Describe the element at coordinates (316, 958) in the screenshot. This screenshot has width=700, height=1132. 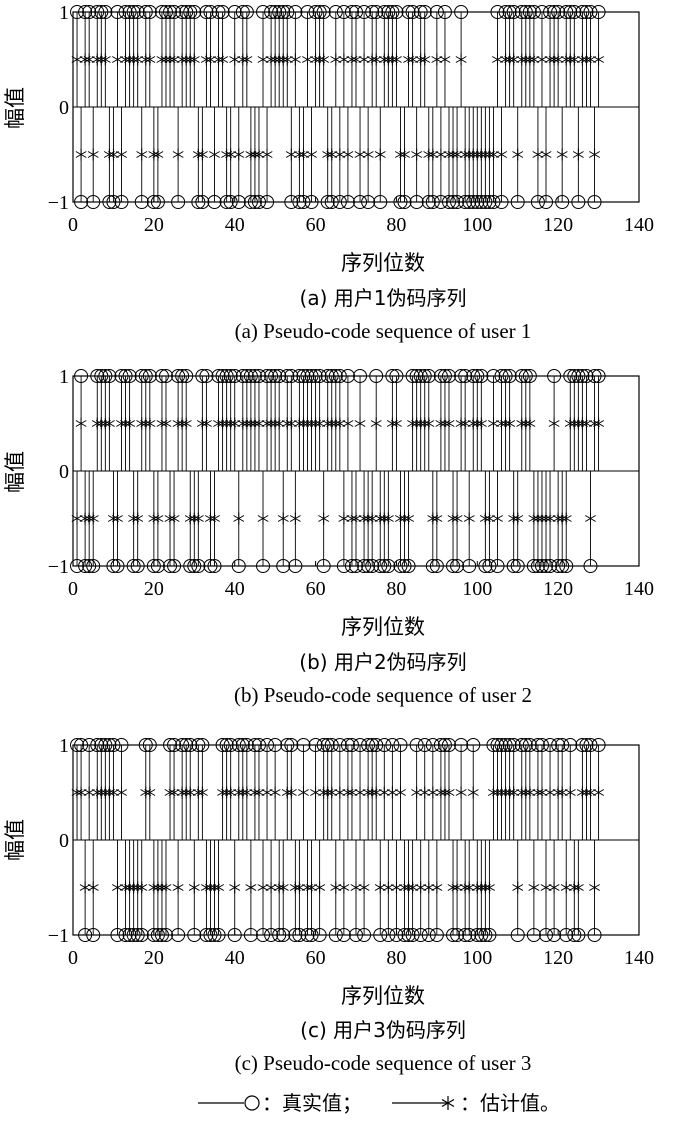
I see `x-tick-label: 60` at that location.